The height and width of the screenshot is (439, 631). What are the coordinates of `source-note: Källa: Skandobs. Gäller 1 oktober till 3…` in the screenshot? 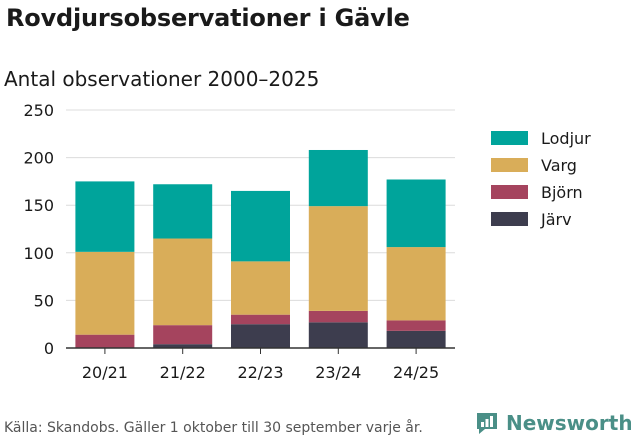 It's located at (213, 428).